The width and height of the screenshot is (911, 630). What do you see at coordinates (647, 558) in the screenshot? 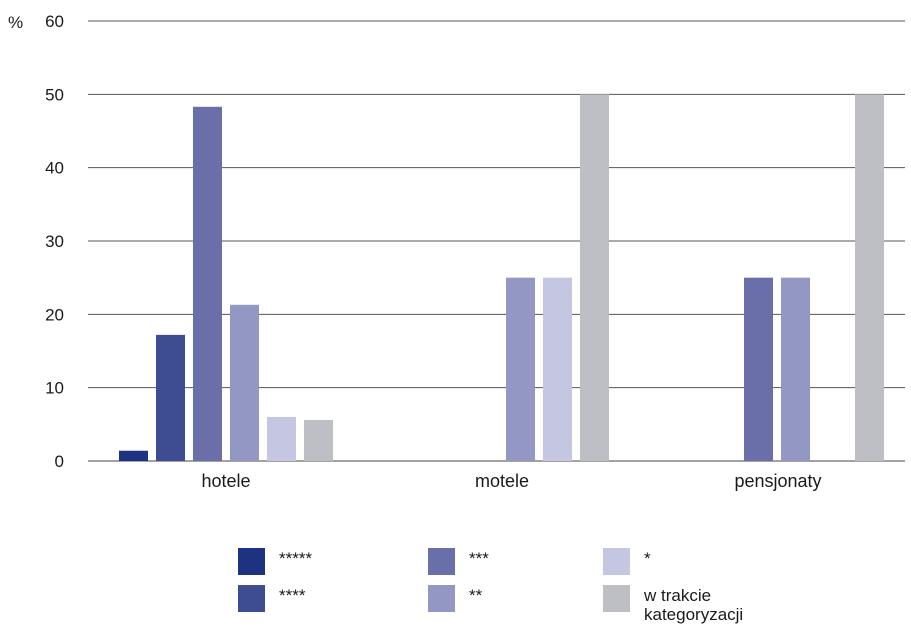
I see `legend-label: *` at bounding box center [647, 558].